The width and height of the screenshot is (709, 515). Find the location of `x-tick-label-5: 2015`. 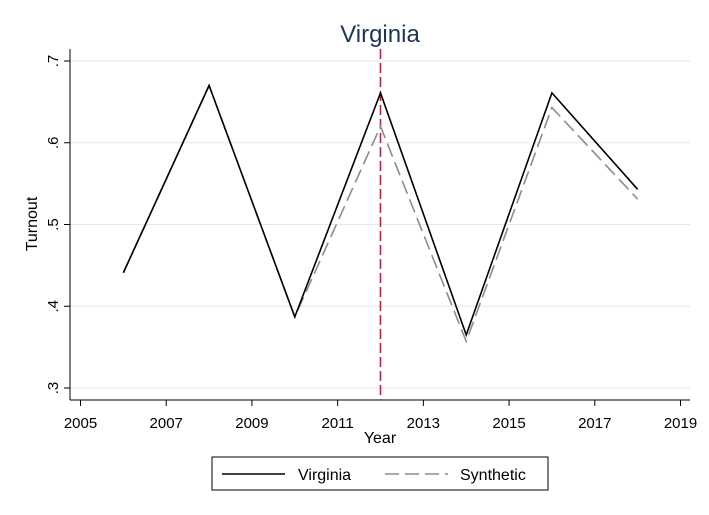

x-tick-label-5: 2015 is located at coordinates (508, 423).